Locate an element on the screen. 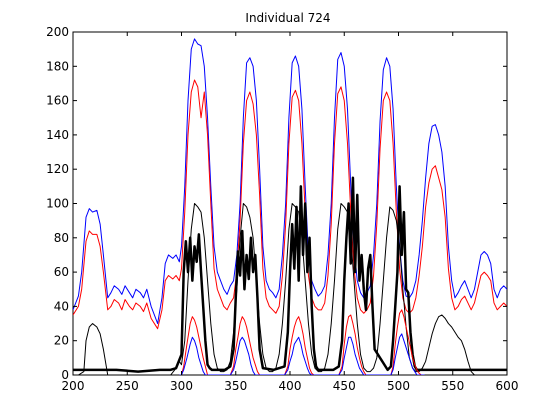 Image resolution: width=560 pixels, height=420 pixels. y-tick-label: 140 is located at coordinates (57, 135).